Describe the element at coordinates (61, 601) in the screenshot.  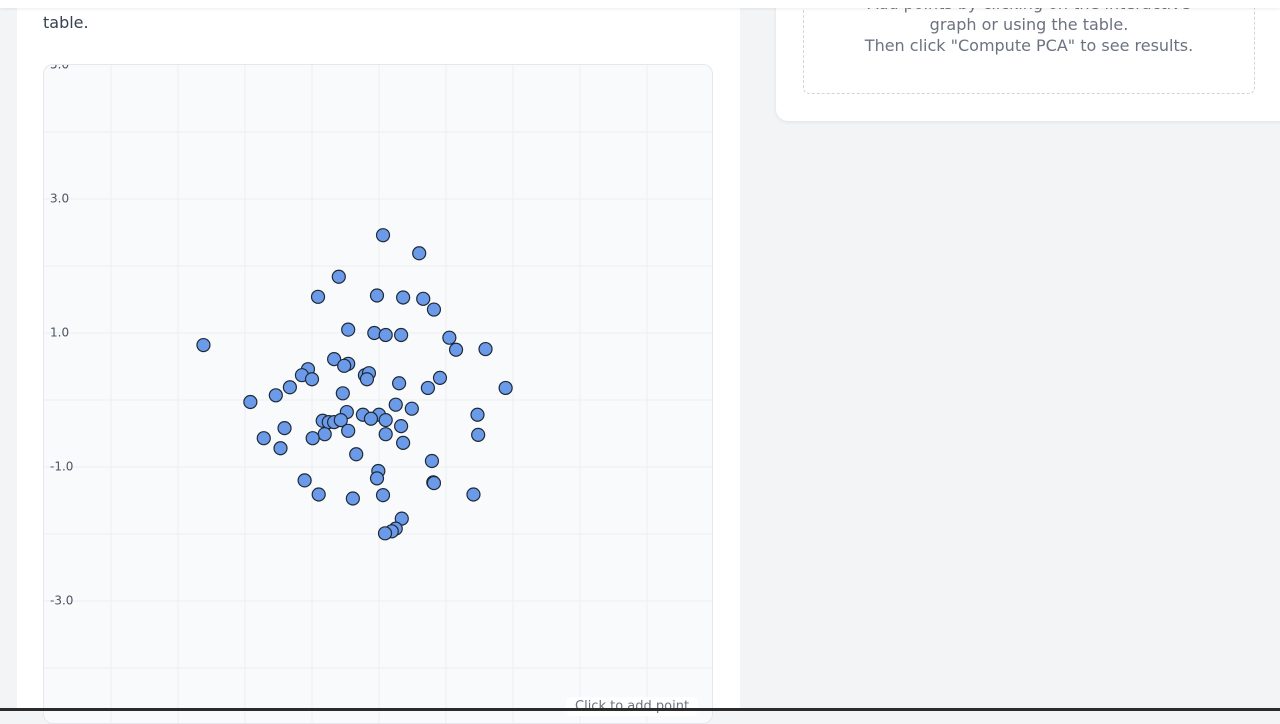
I see `y-tick-label: -3.0` at that location.